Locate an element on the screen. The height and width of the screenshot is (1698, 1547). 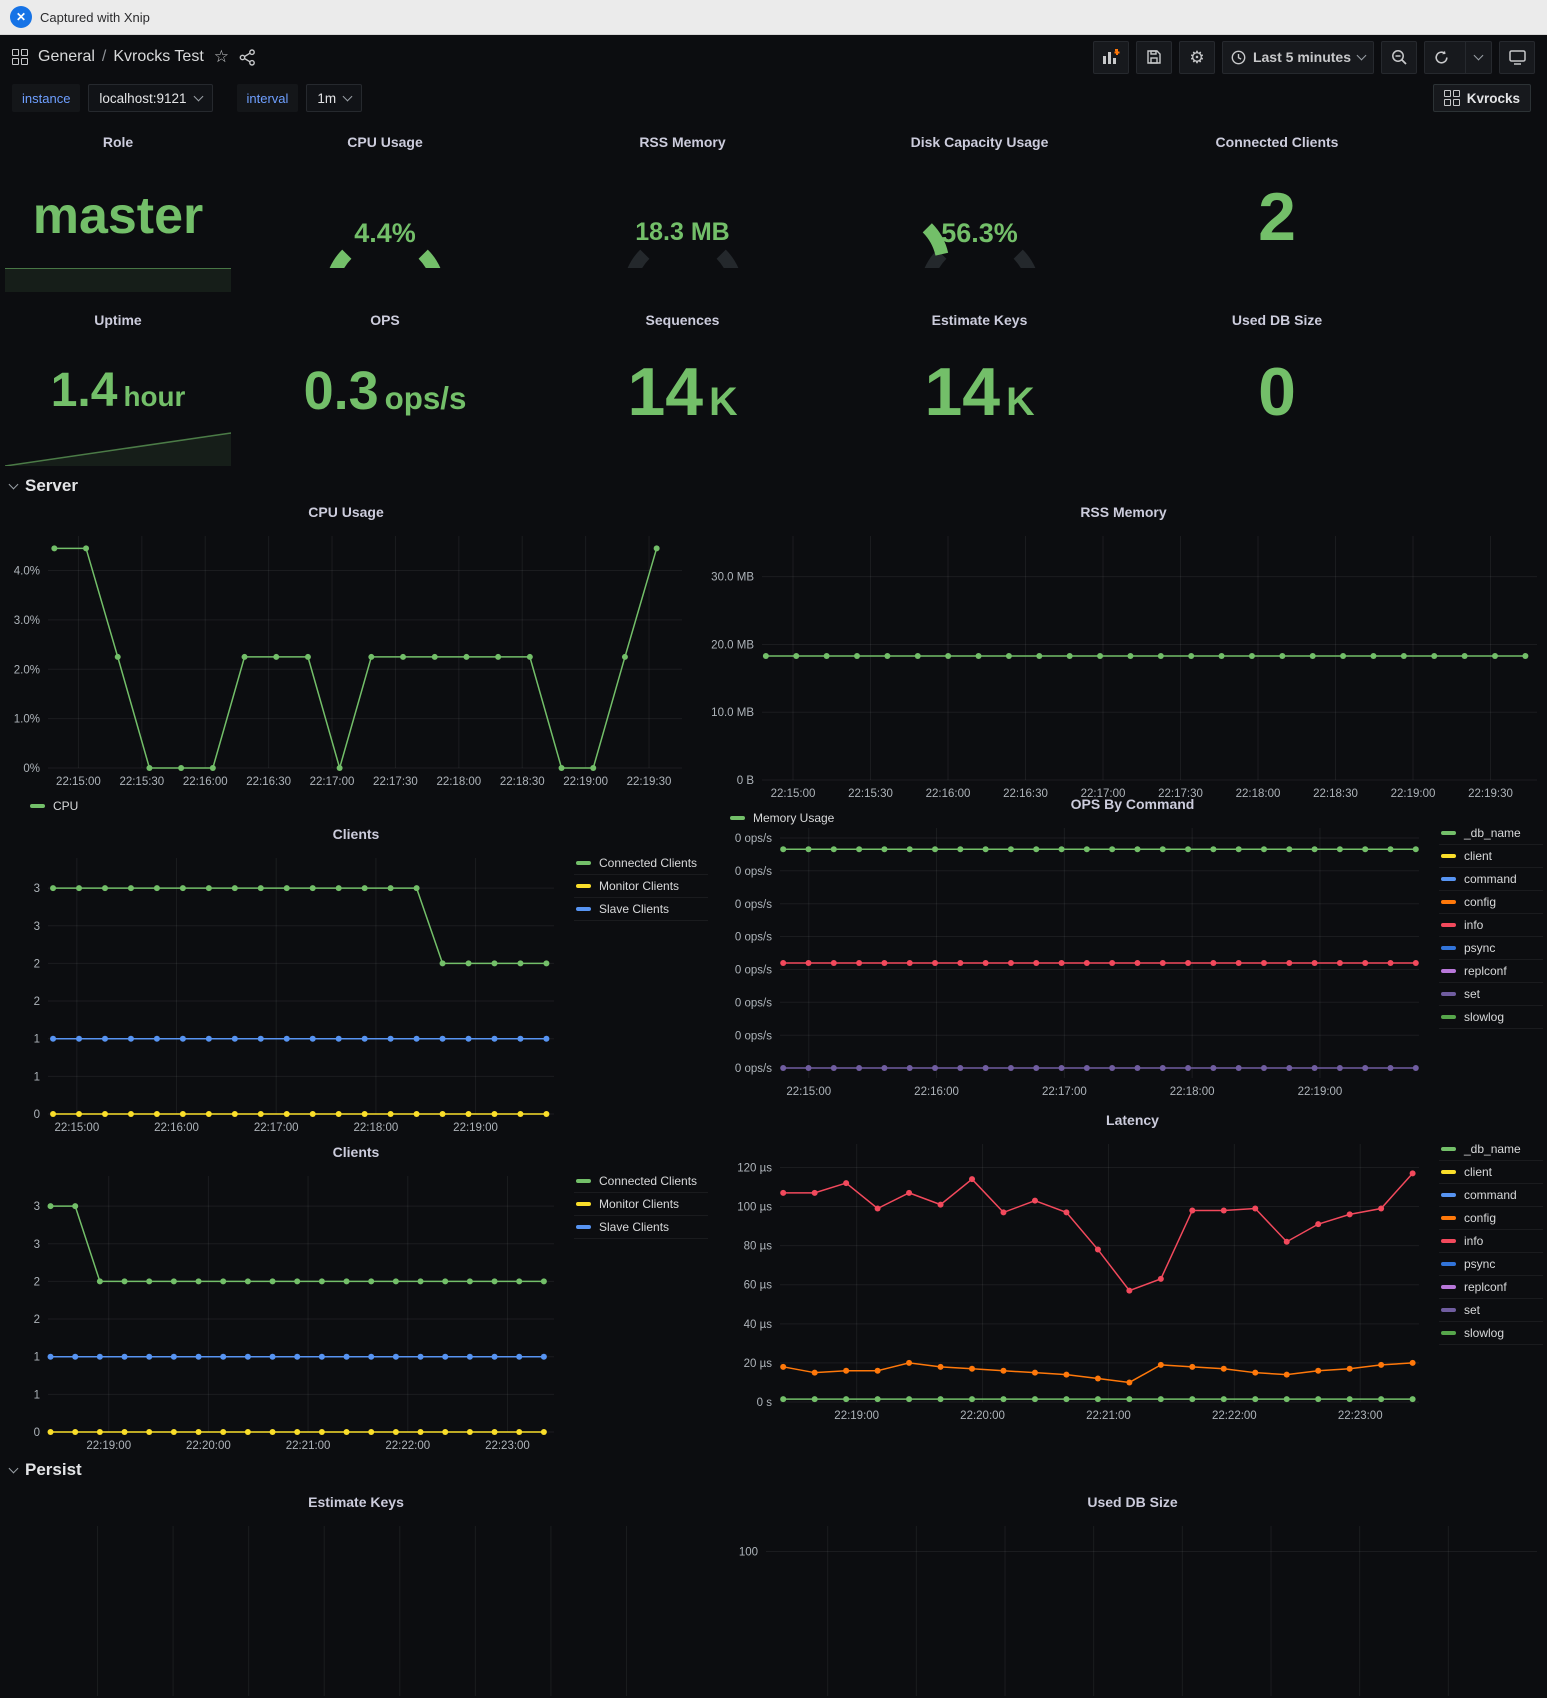
panel-title: Role is located at coordinates (118, 142).